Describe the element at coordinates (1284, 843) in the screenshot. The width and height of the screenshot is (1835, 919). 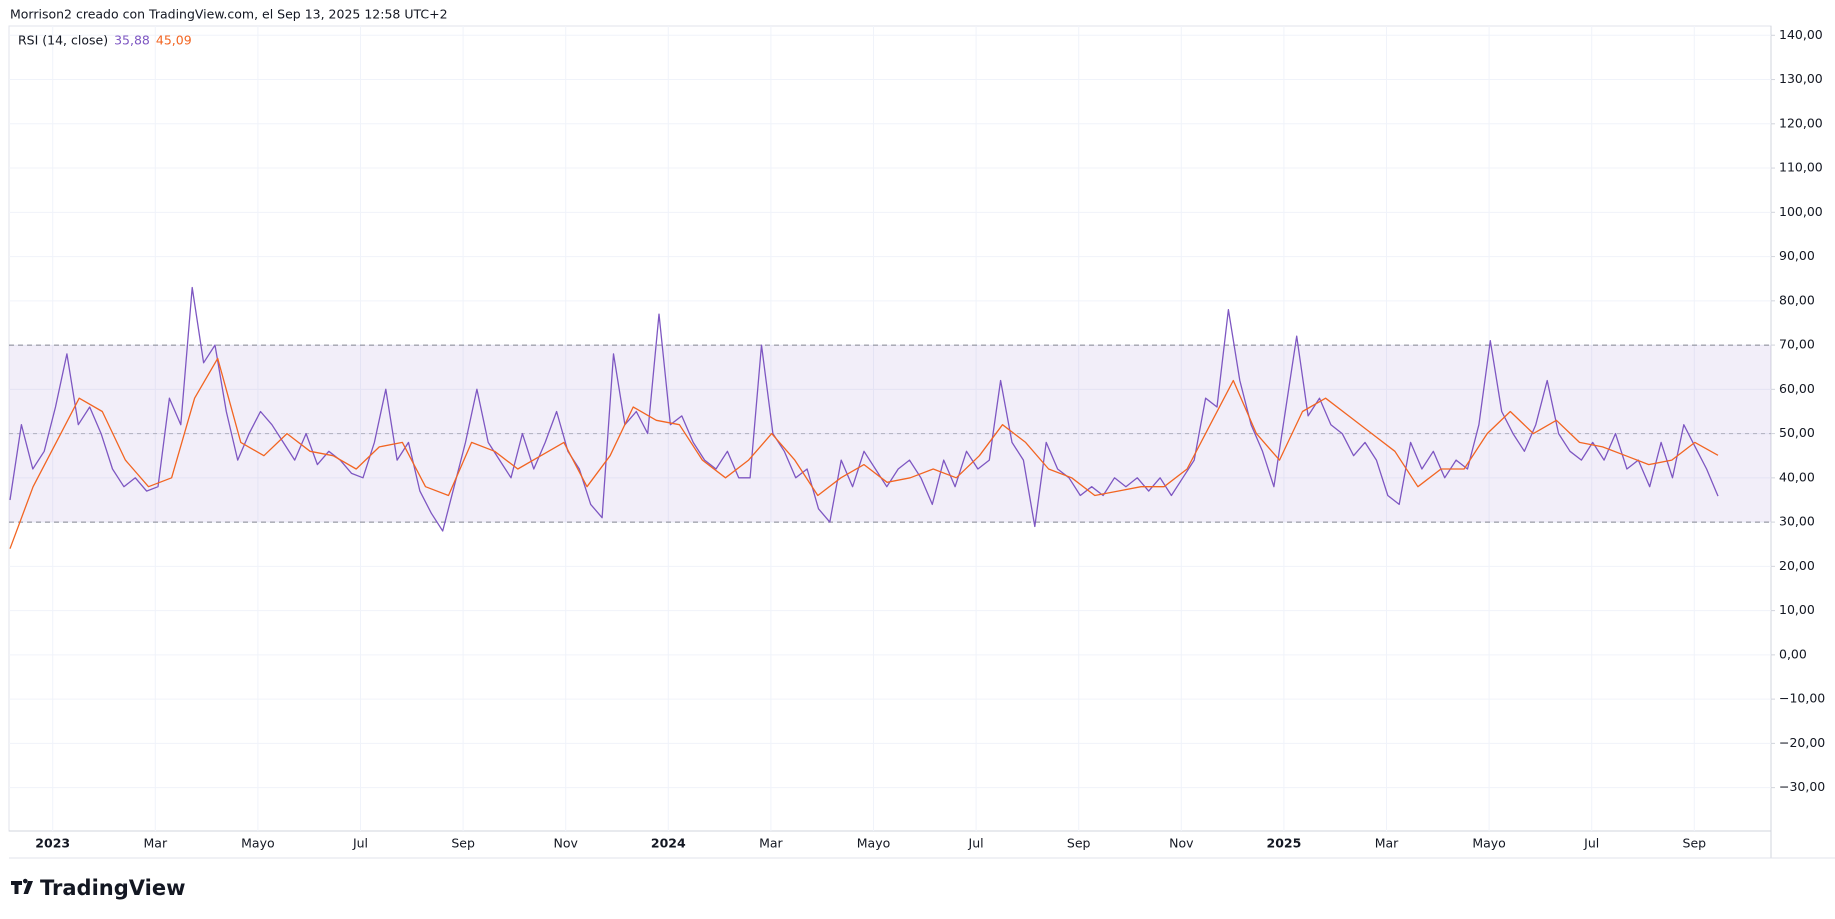
I see `x-tick-label: 2025` at that location.